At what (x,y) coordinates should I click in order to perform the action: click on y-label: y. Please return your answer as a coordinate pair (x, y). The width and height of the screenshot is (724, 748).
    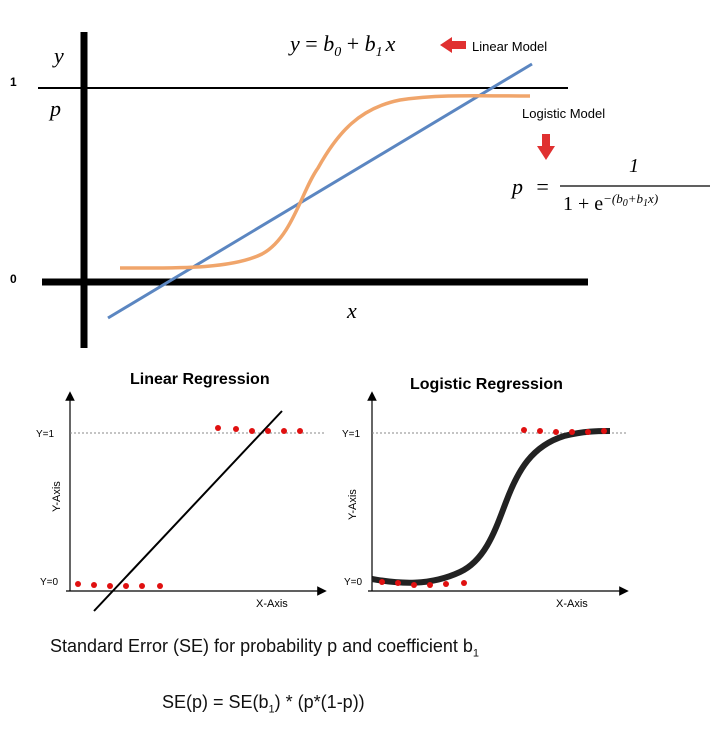
    Looking at the image, I should click on (58, 55).